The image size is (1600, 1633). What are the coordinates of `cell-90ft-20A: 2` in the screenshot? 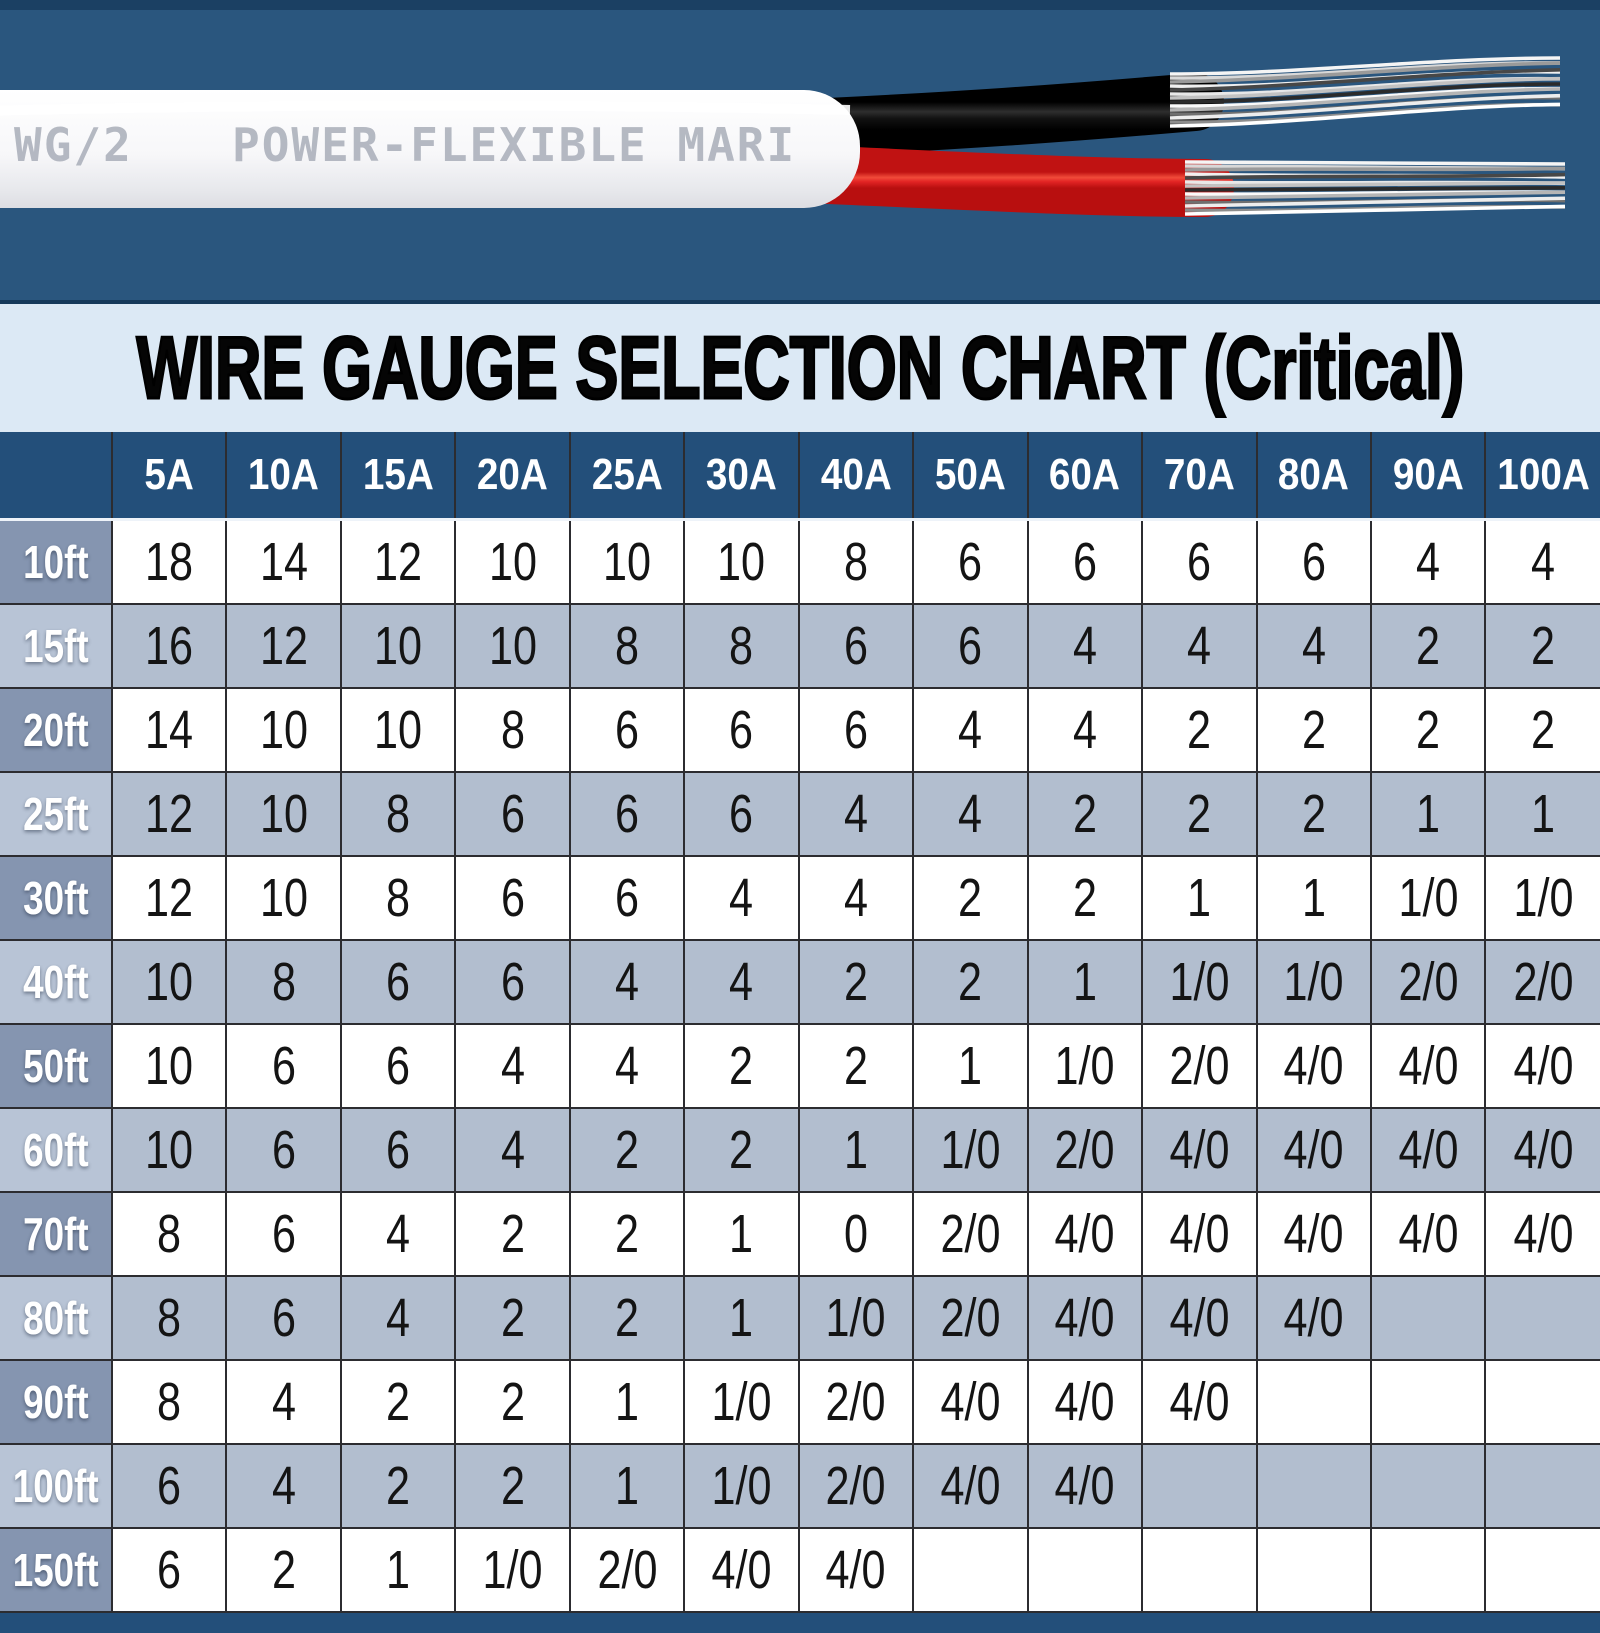 It's located at (512, 1402).